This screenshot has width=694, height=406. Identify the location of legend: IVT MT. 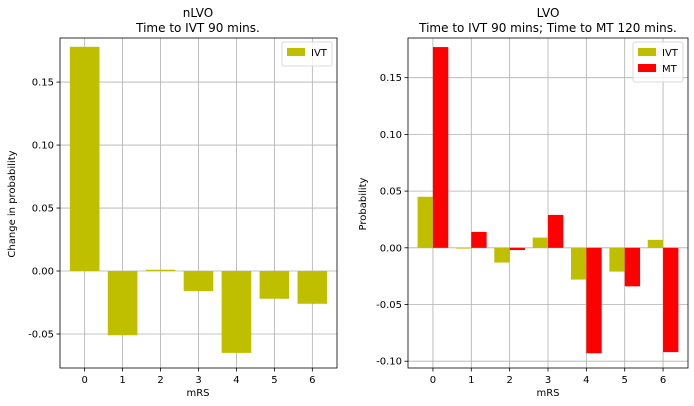
(658, 62).